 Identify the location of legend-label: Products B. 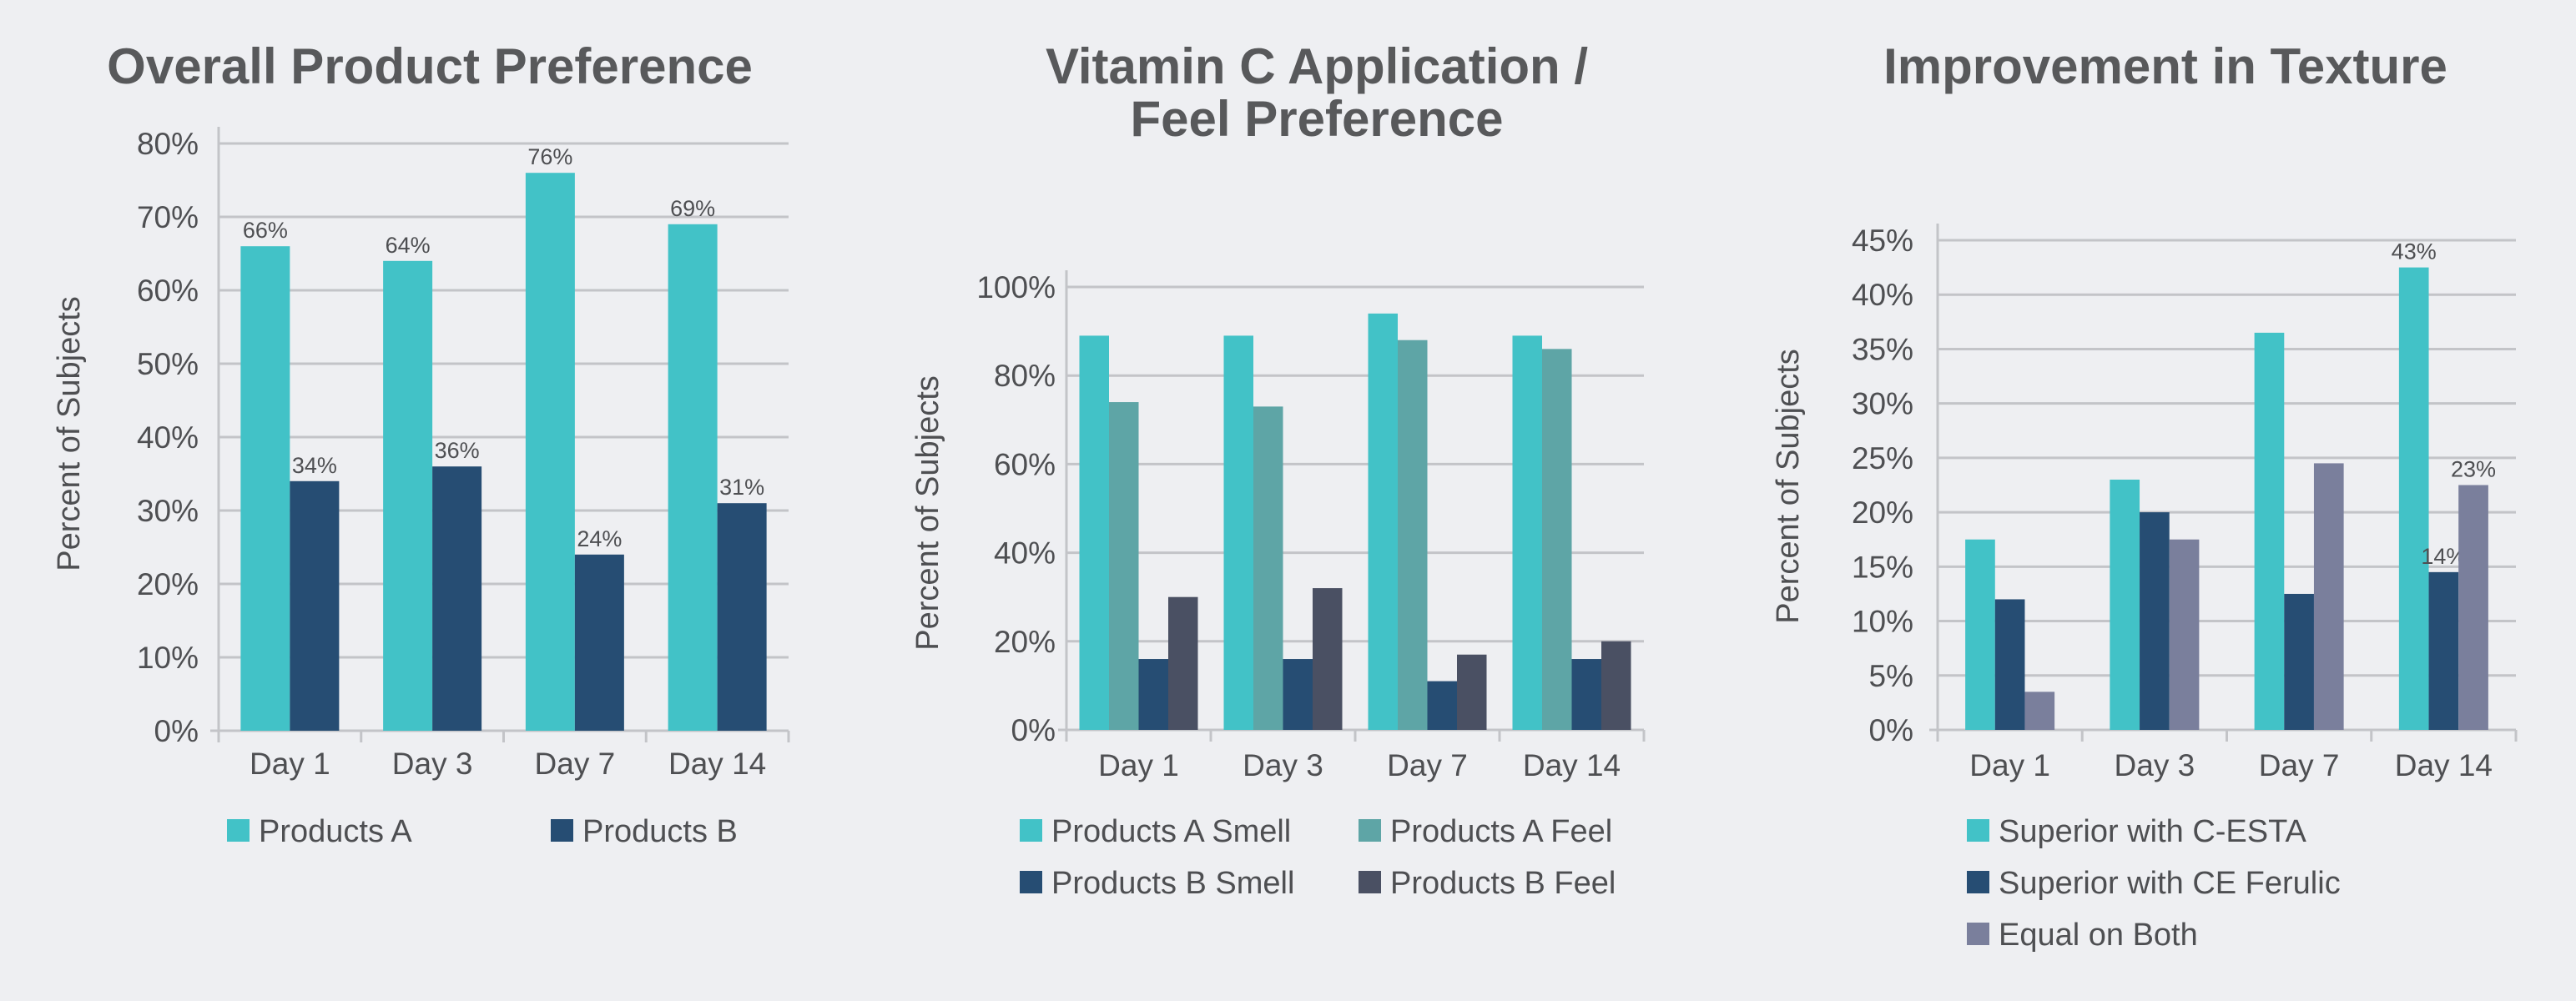
(660, 831).